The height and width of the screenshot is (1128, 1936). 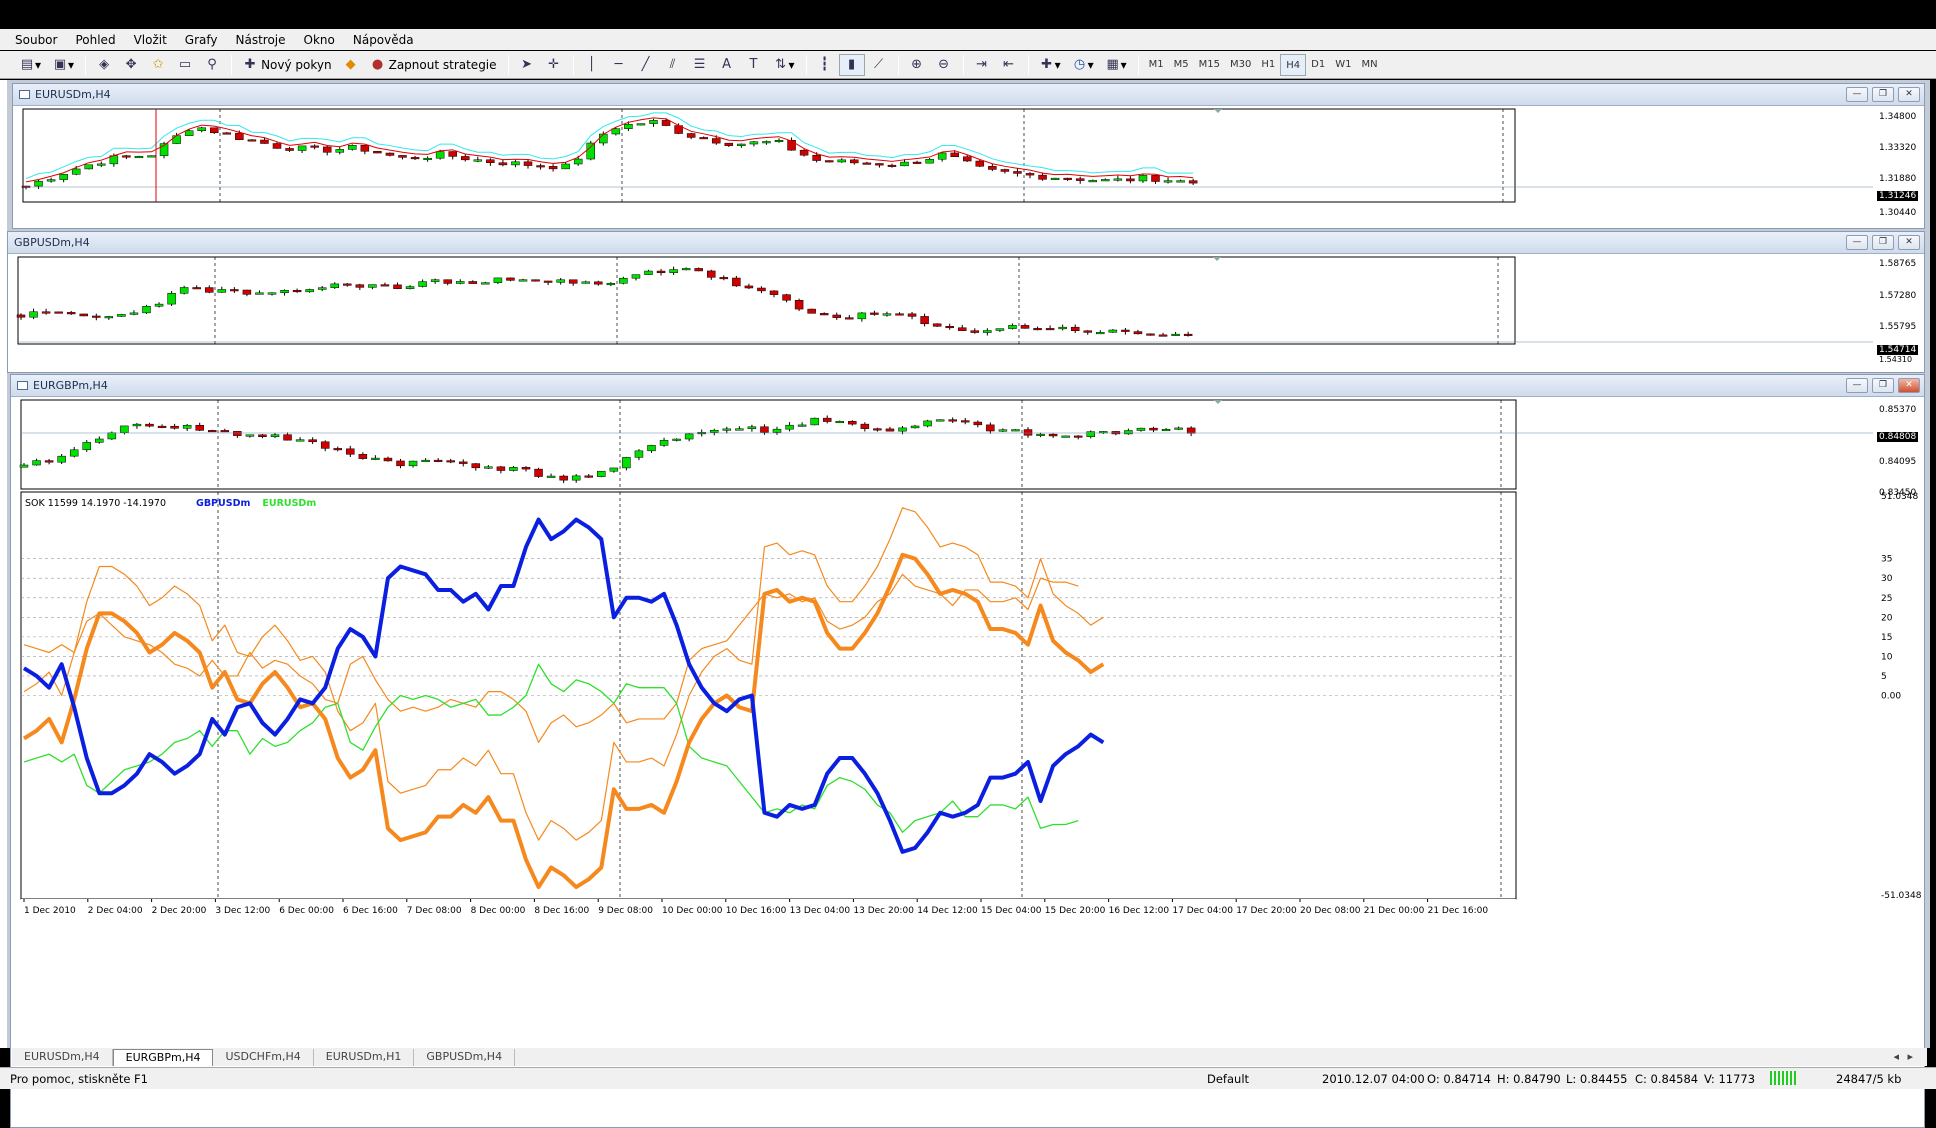 I want to click on tab-eurusd-h1: EURUSDm,H1, so click(x=364, y=1057).